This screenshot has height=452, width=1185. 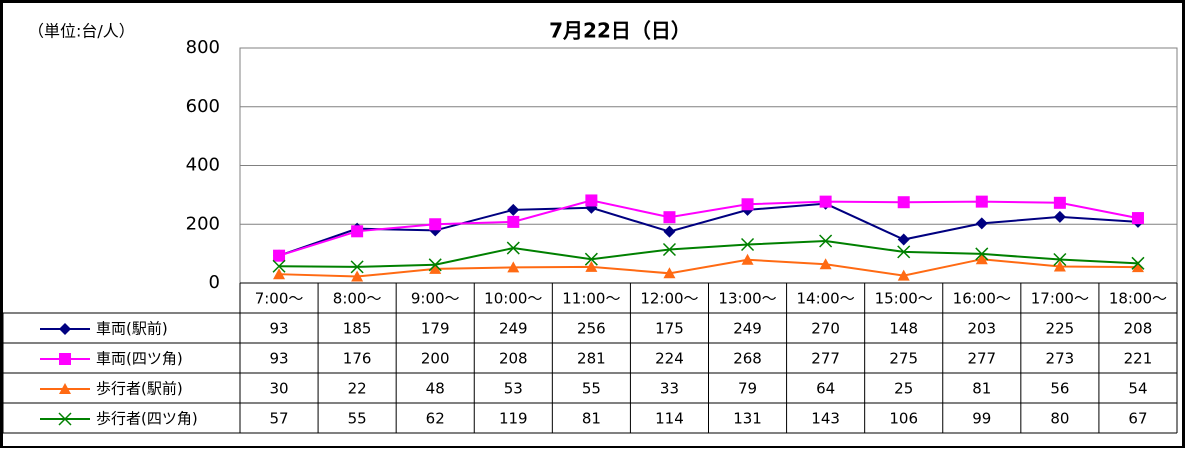 I want to click on x-tick-label: 13:00～, so click(x=747, y=299).